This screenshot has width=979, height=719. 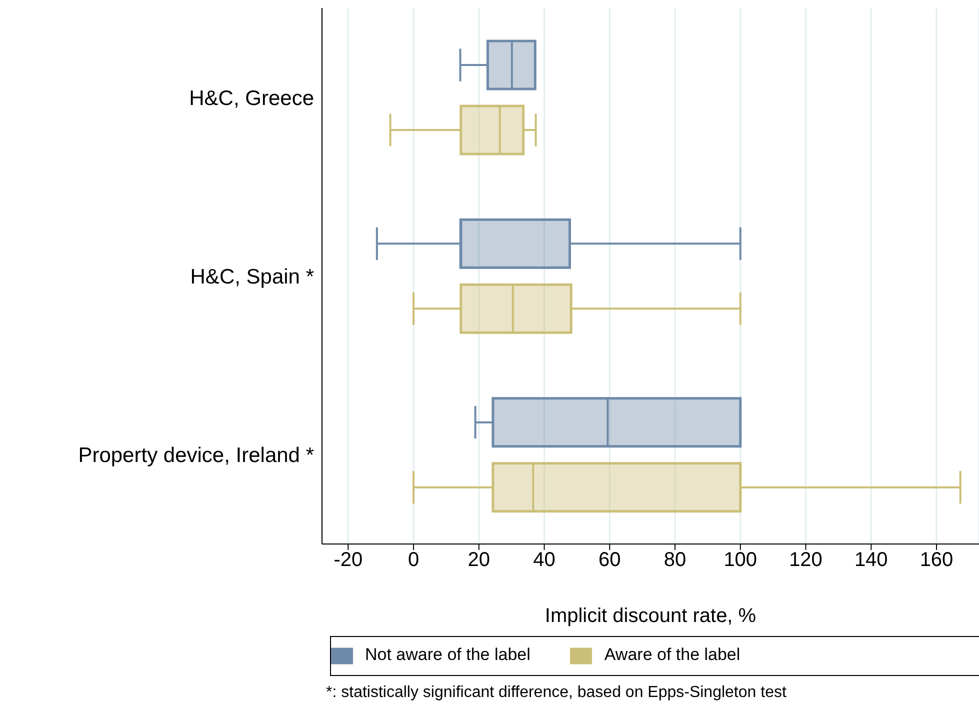 I want to click on y-tick-label: Property device, Ireland *, so click(x=196, y=456).